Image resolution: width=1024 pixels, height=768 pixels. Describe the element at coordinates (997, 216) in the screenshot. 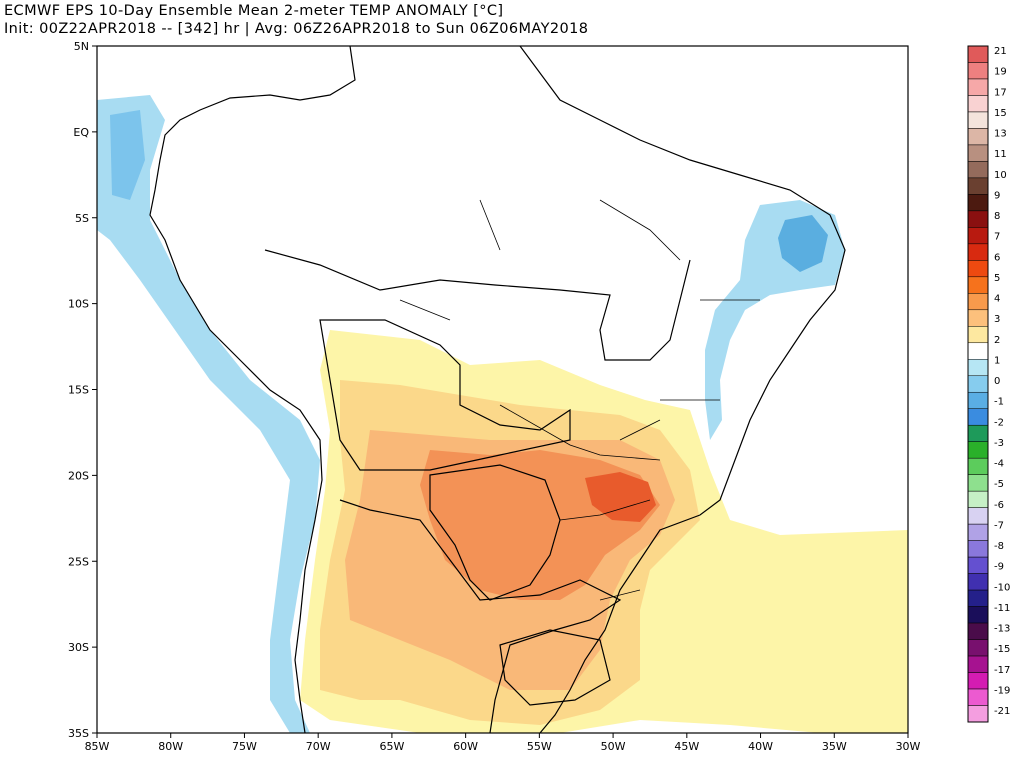

I see `colorbar-label: 8` at that location.